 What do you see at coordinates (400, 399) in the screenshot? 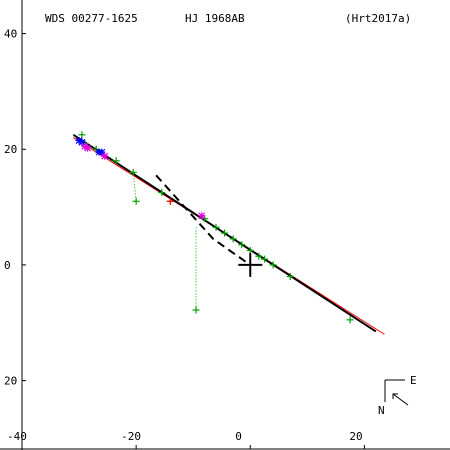
I see `motion-arrow-shaft` at bounding box center [400, 399].